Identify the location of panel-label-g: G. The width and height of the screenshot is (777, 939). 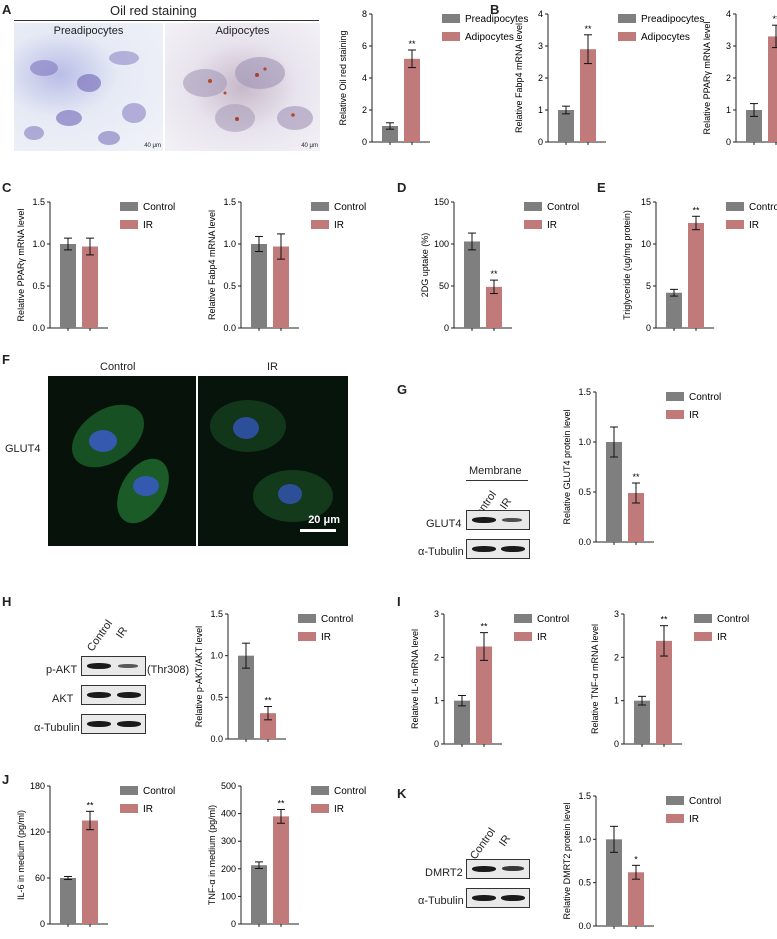
(402, 389).